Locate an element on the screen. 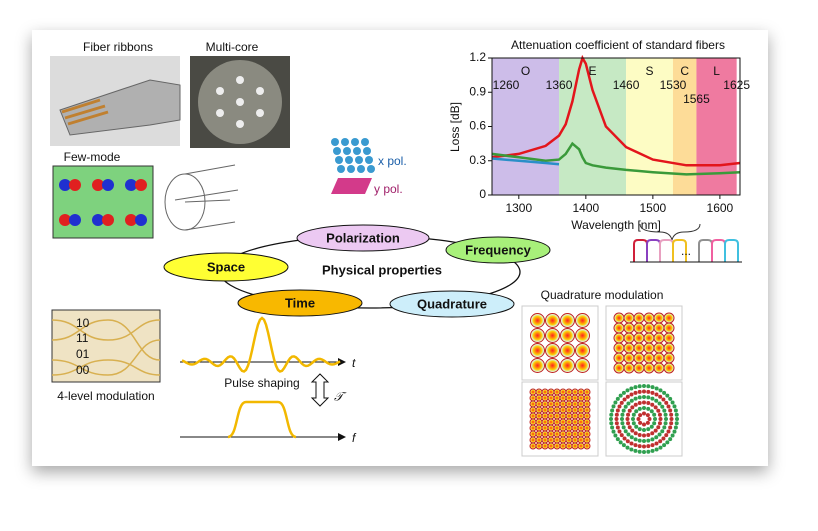 The height and width of the screenshot is (531, 818). x-tick-label: 1400 is located at coordinates (585, 208).